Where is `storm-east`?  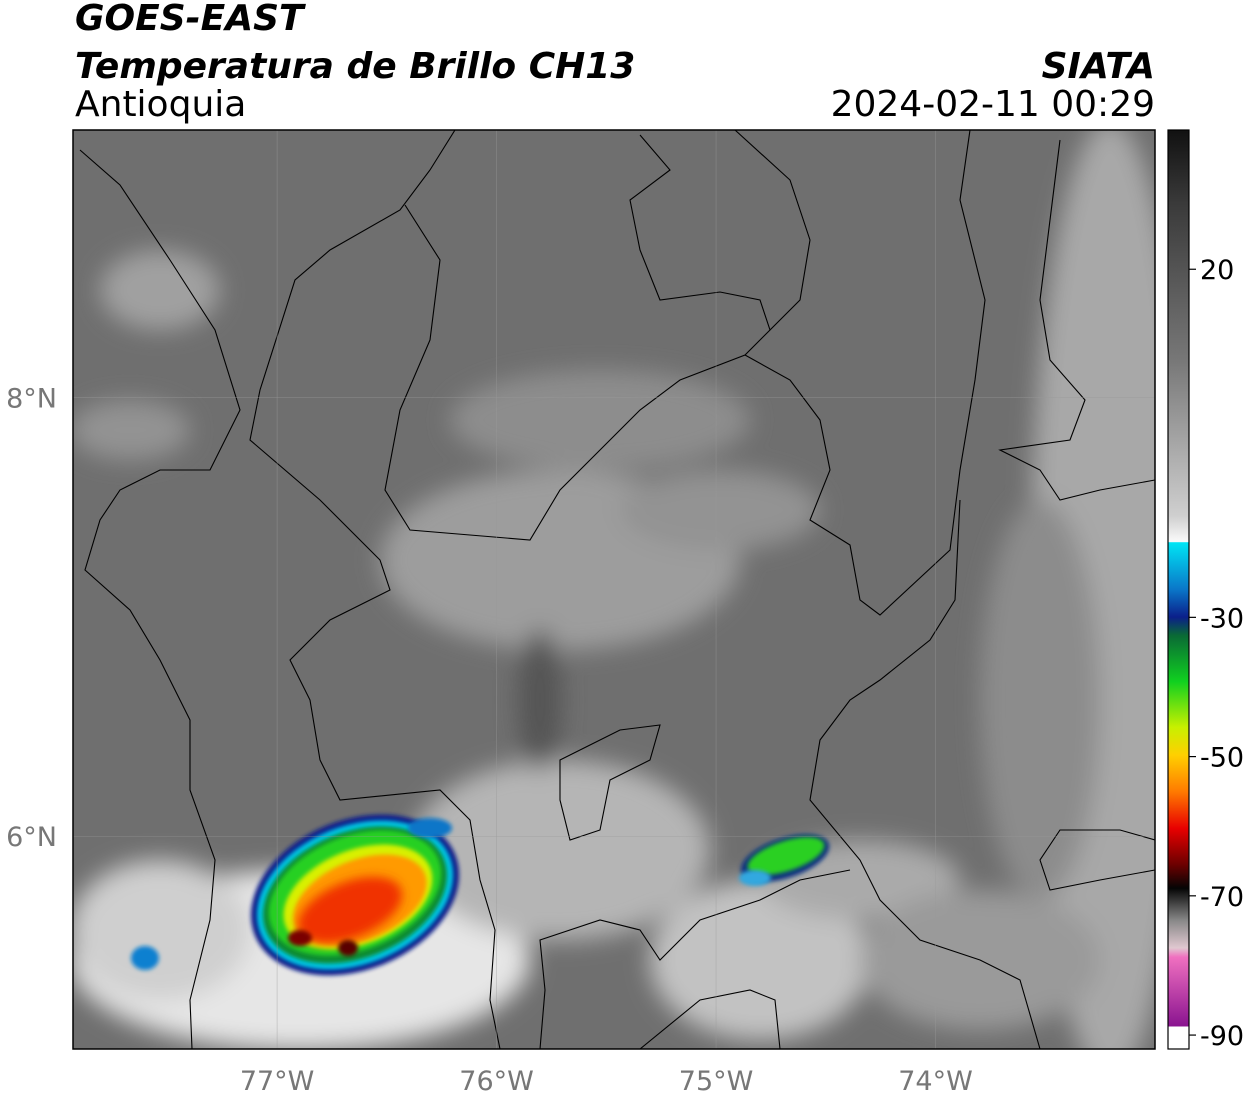 storm-east is located at coordinates (784, 860).